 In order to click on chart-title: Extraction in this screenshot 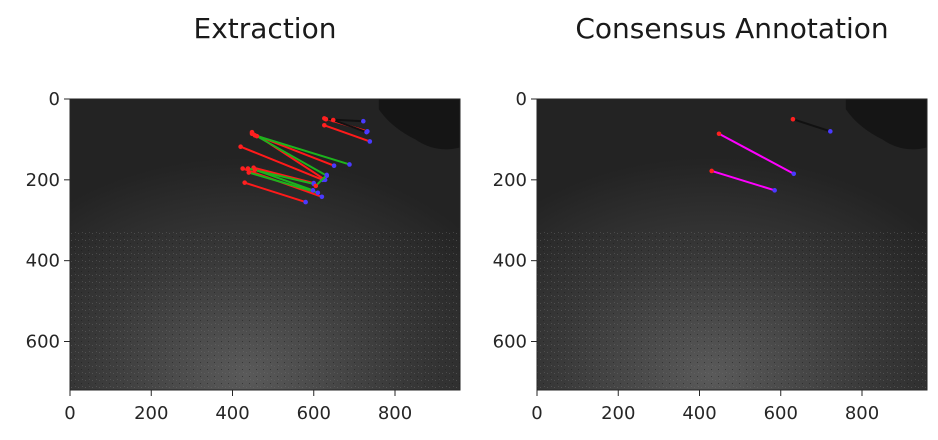, I will do `click(265, 28)`.